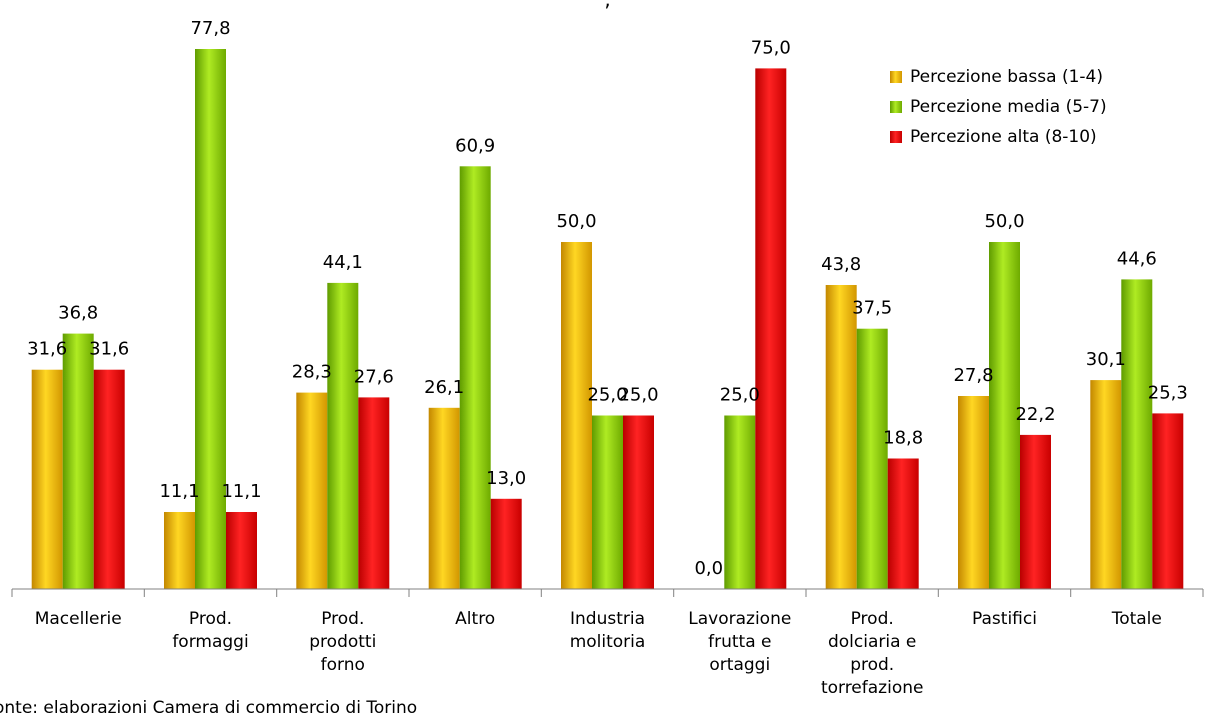 The width and height of the screenshot is (1215, 718). What do you see at coordinates (973, 375) in the screenshot?
I see `data-label-0-7: 27,8` at bounding box center [973, 375].